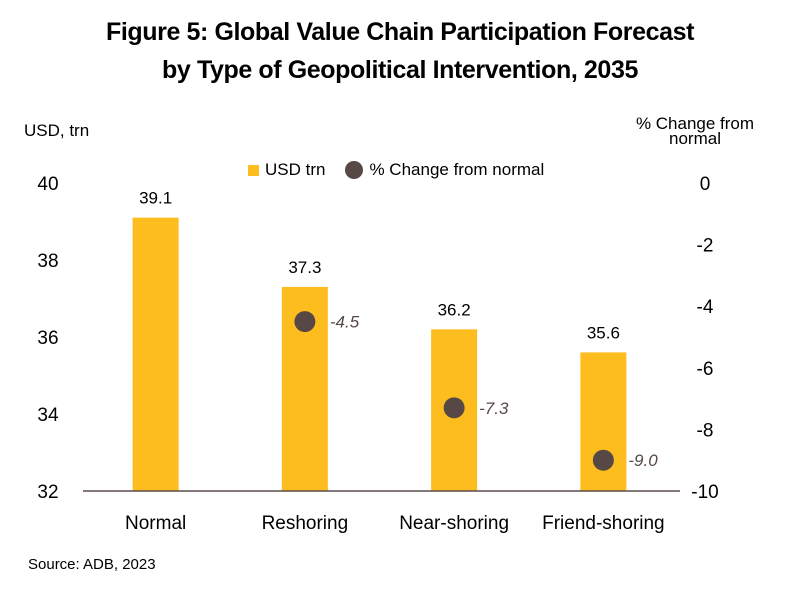  What do you see at coordinates (705, 246) in the screenshot?
I see `y2-tick-label: -2` at bounding box center [705, 246].